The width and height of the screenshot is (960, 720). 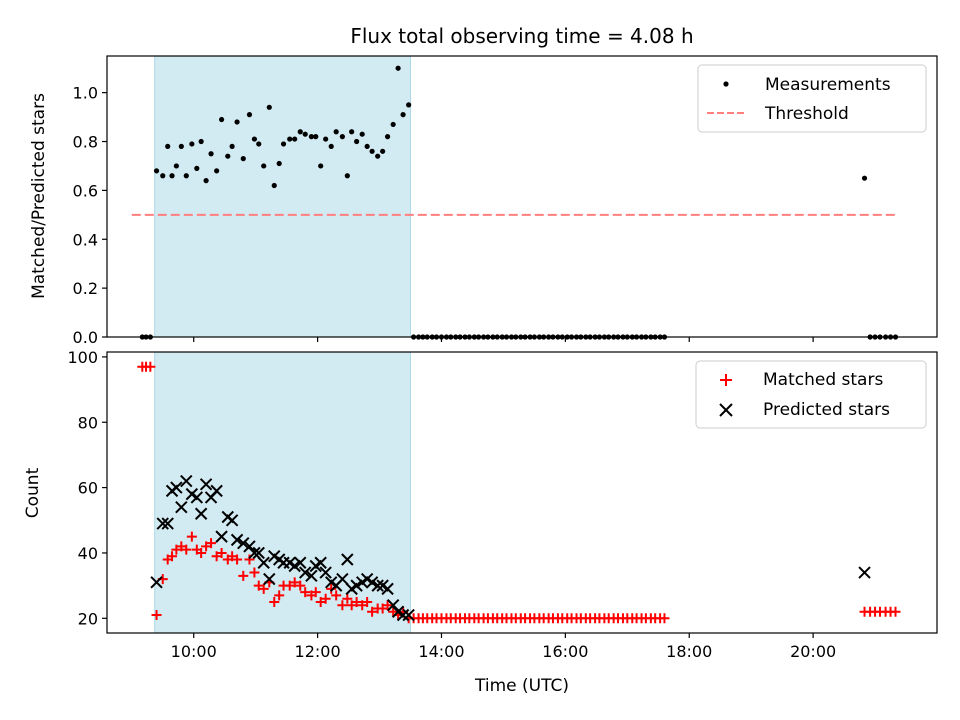 What do you see at coordinates (813, 651) in the screenshot?
I see `x-tick-label: 20:00` at bounding box center [813, 651].